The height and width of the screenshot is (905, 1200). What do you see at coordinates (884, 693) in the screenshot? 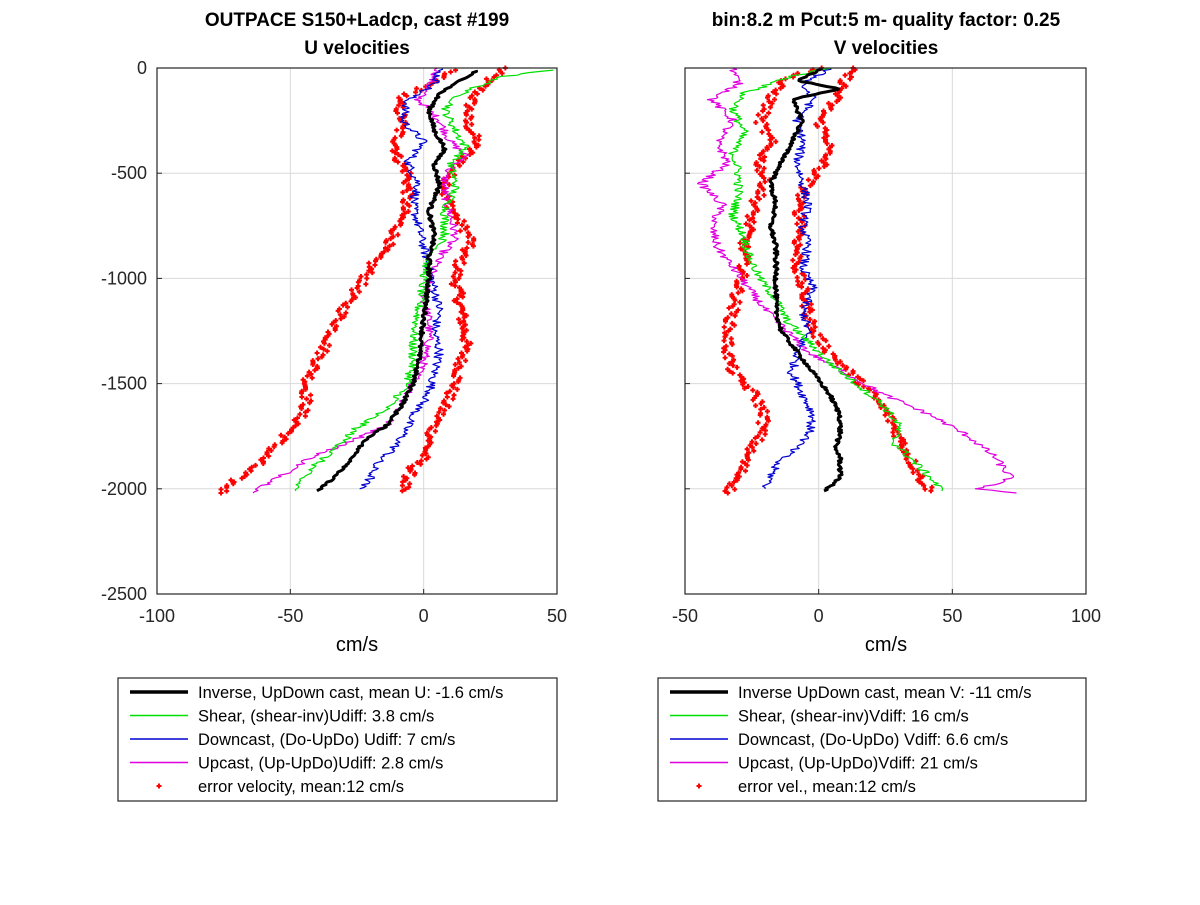
I see `legend-entry-label: Inverse UpDown cast, mean V: -11 cm/s` at bounding box center [884, 693].